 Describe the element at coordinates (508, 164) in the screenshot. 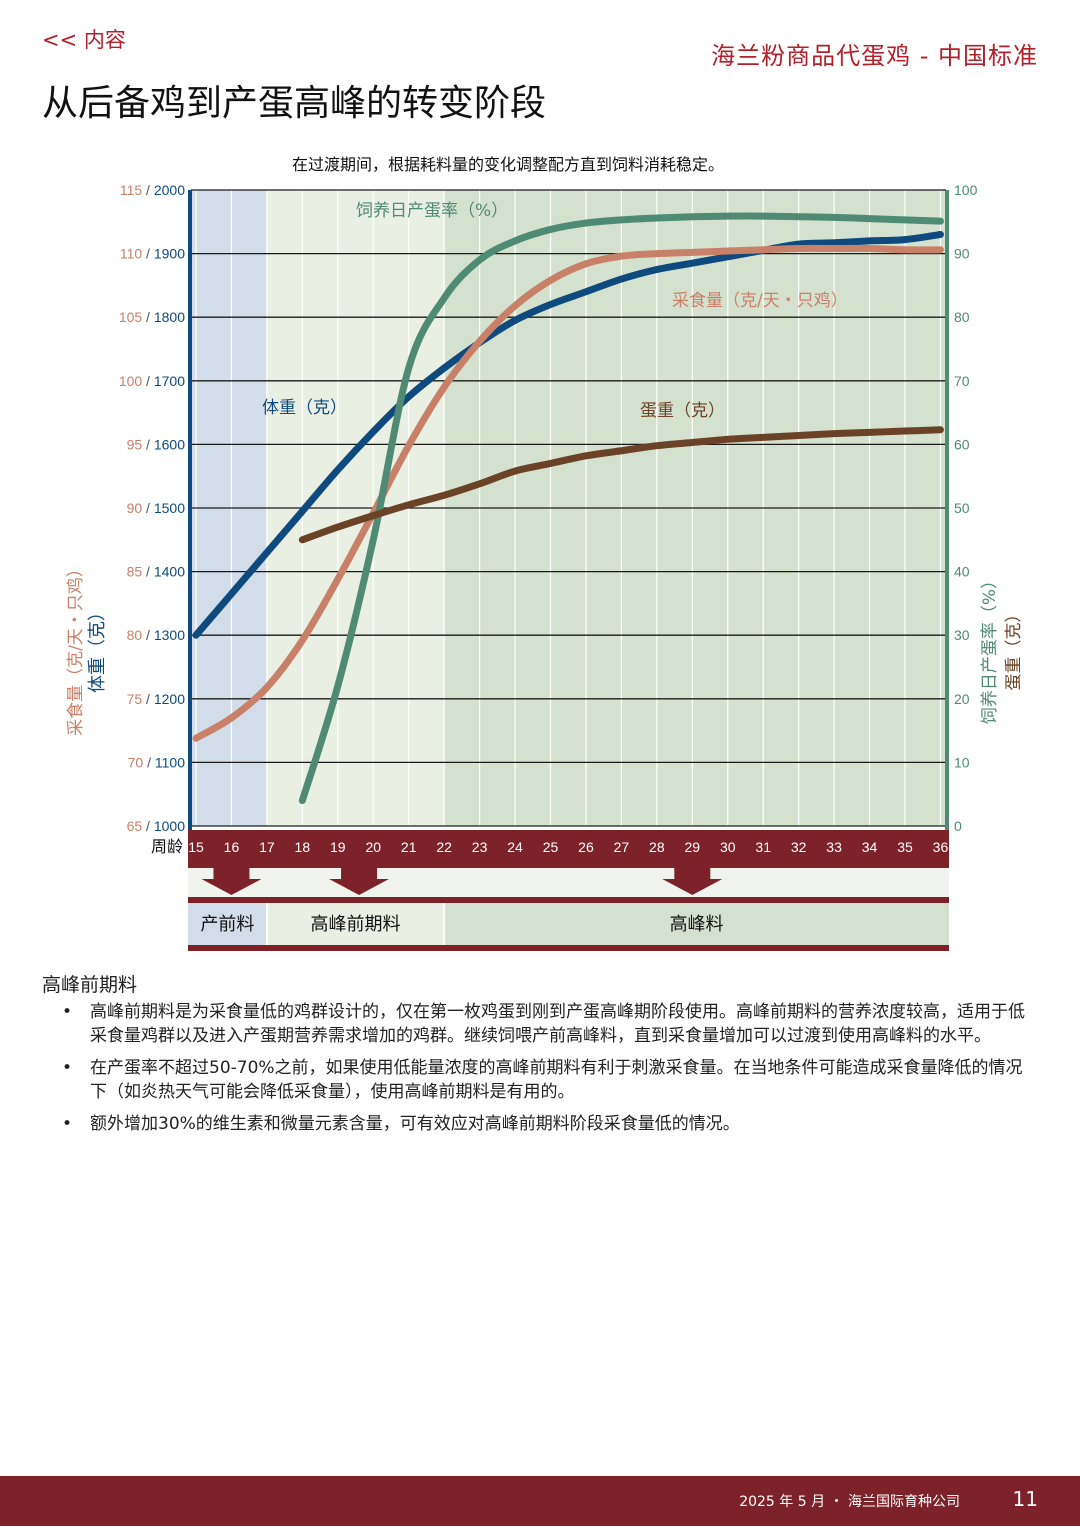

I see `chart-title: 在过渡期间，根据耗料量的变化调整配方直到饲料消耗稳定。` at that location.